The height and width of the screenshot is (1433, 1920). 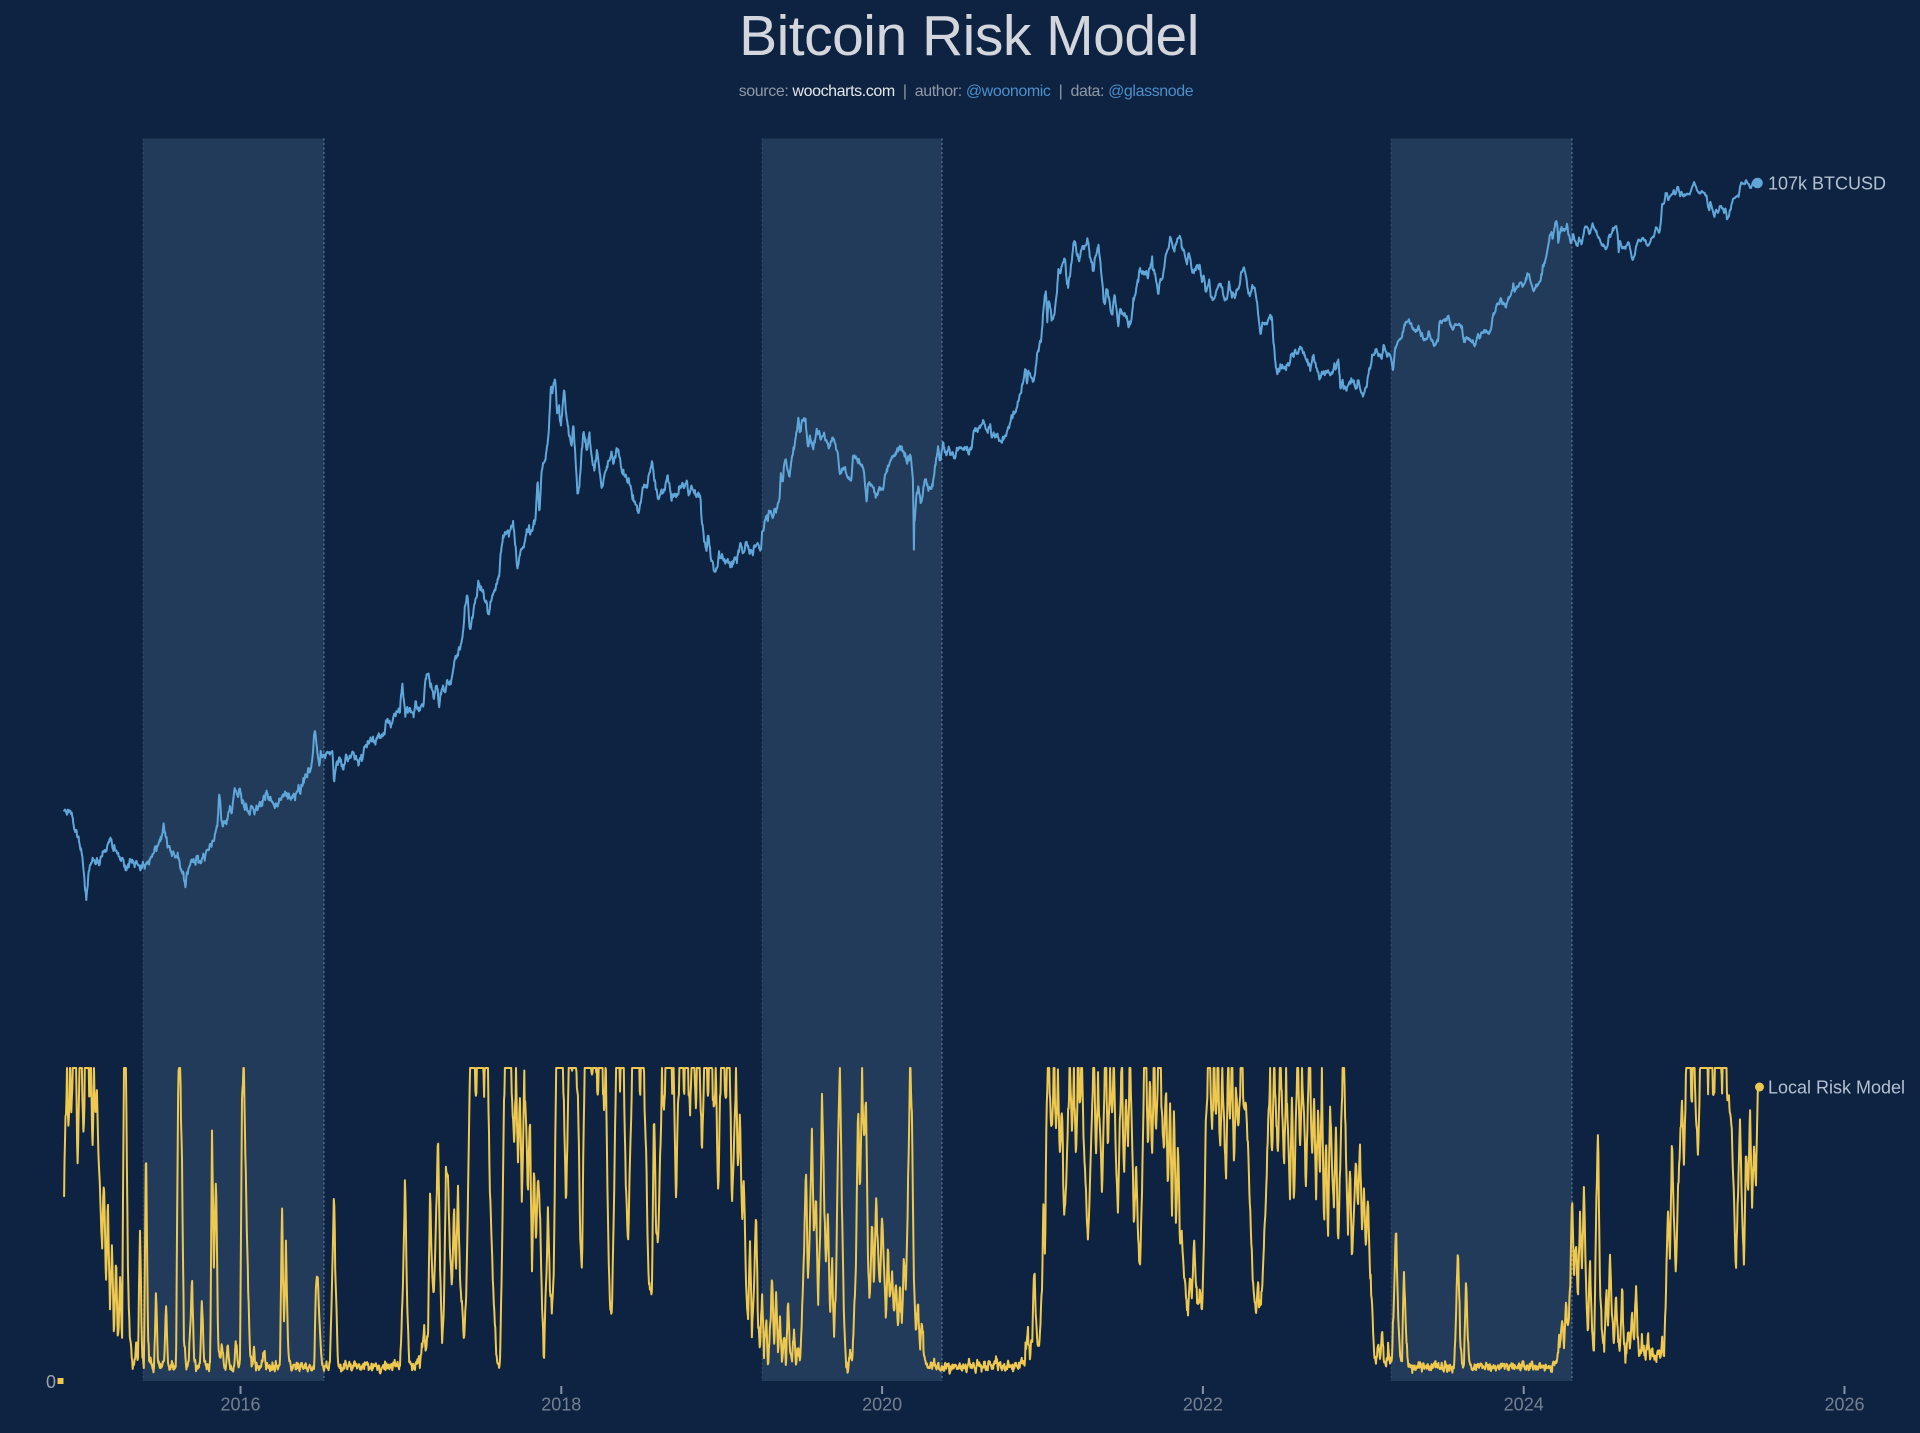 What do you see at coordinates (561, 1405) in the screenshot?
I see `svg-text: 2018` at bounding box center [561, 1405].